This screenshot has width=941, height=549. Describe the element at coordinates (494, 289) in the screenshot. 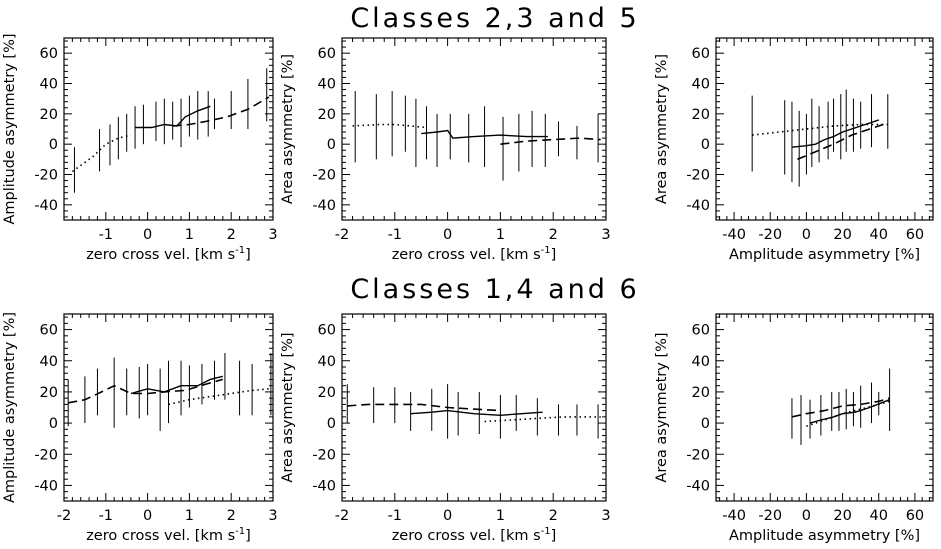

I see `row-title-bottom: Classes 1,4 and 6` at that location.